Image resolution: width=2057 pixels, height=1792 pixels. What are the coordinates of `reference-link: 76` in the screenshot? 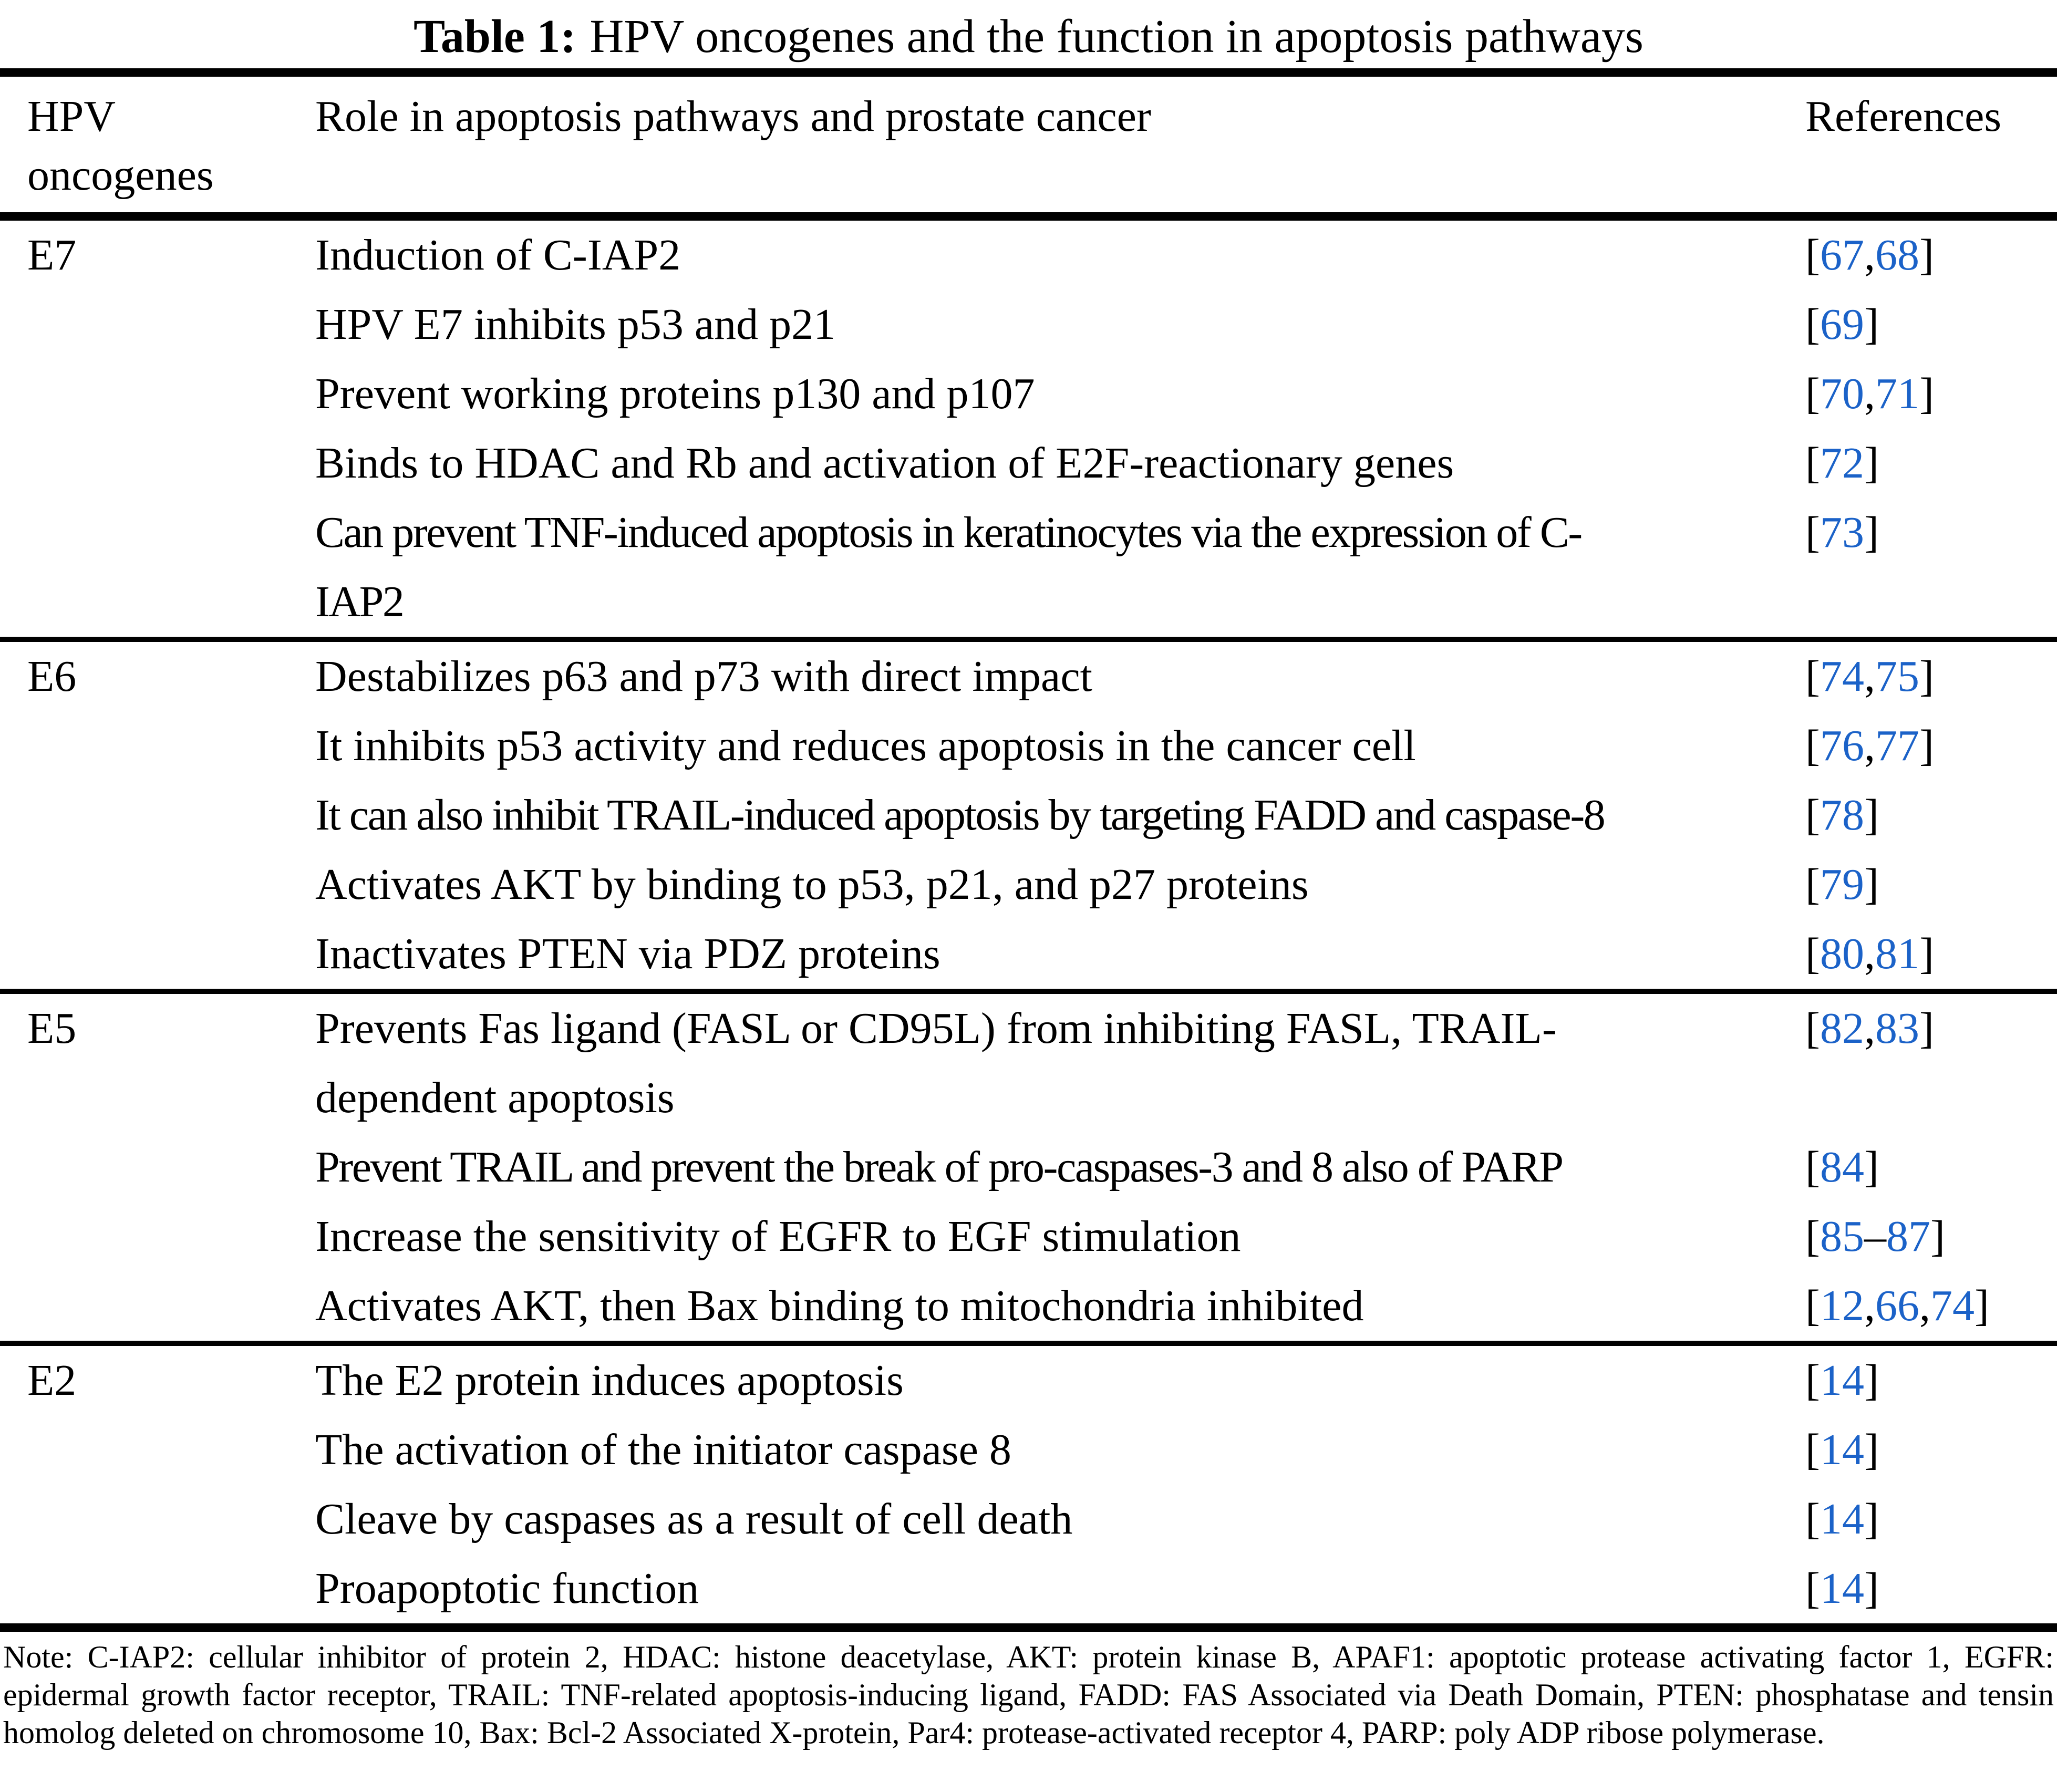 It's located at (1842, 745).